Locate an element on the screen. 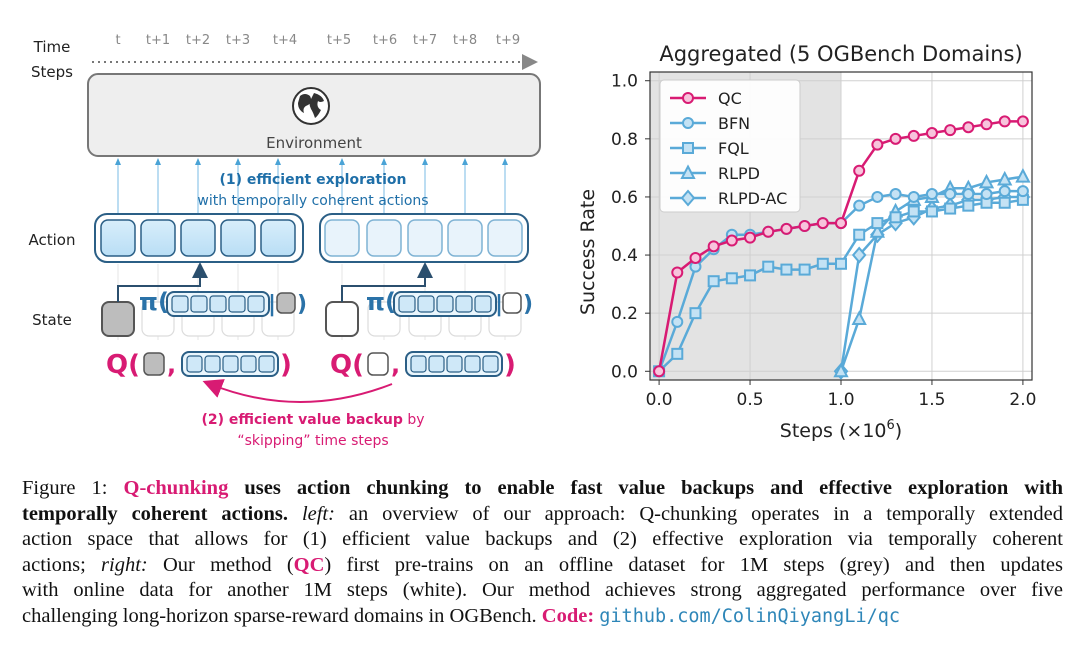 This screenshot has height=652, width=1080. value-backup-arrow is located at coordinates (297, 391).